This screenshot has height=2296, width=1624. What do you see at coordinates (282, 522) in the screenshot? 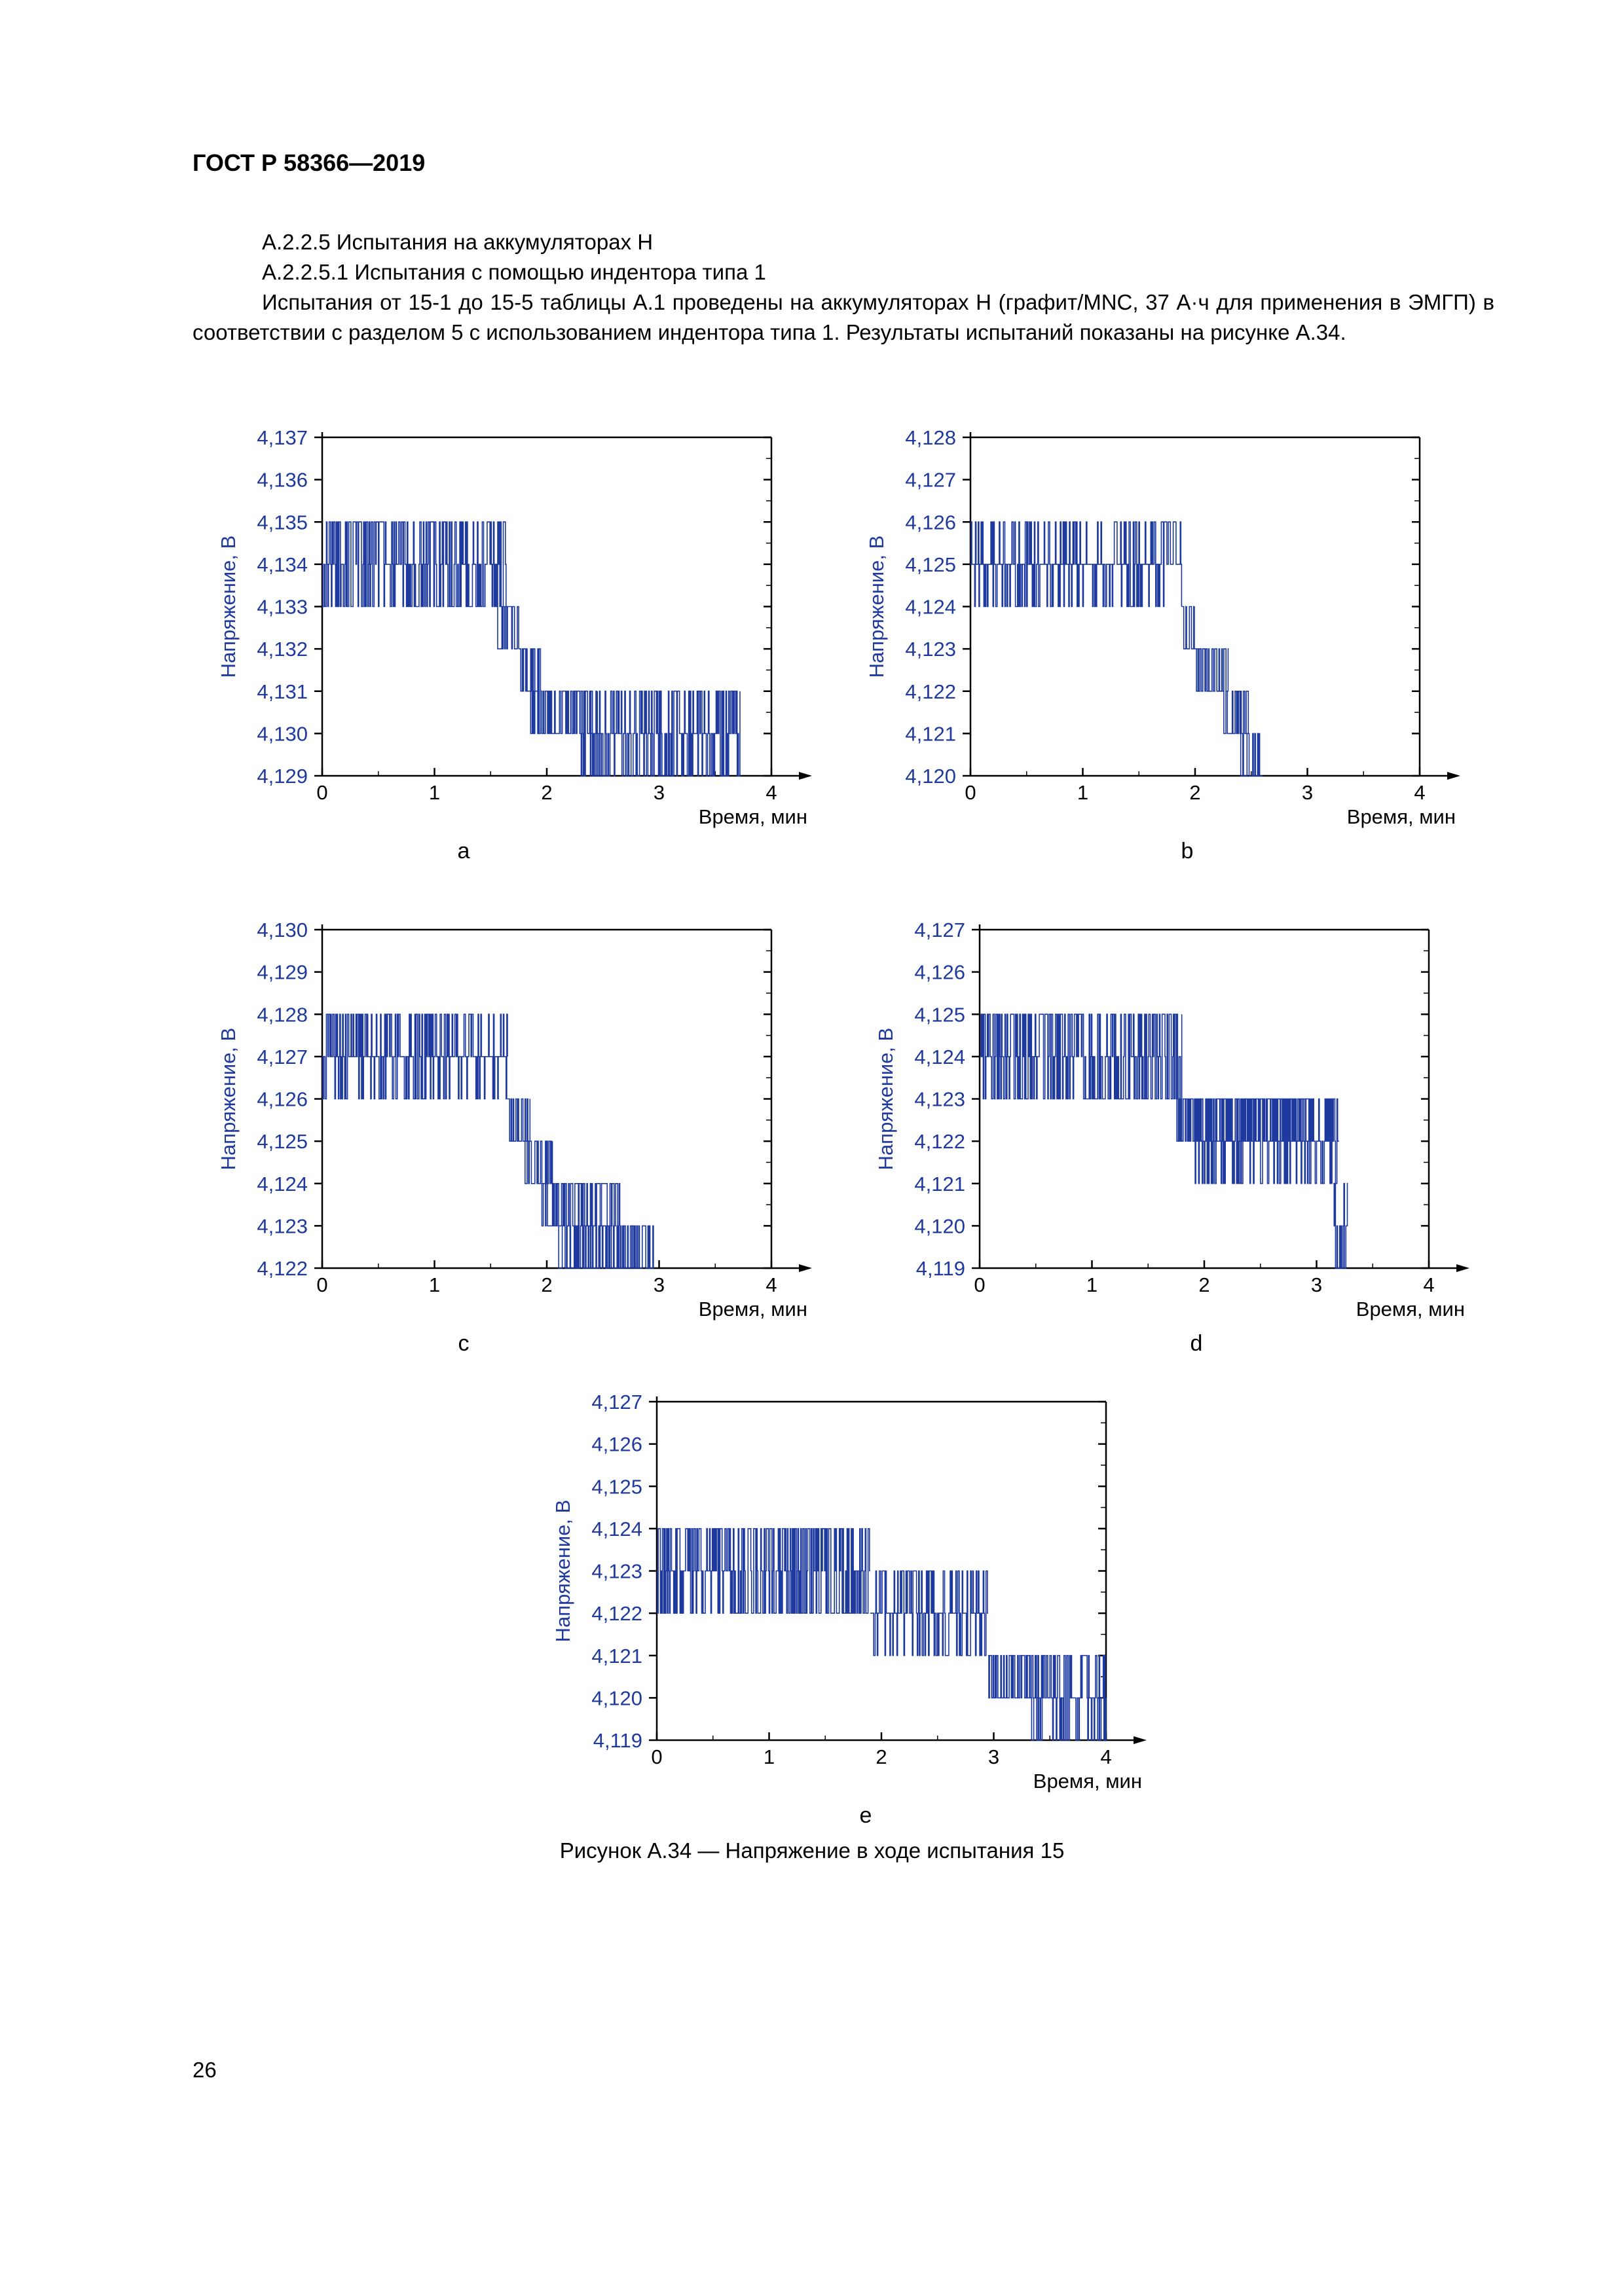
I see `y-tick-label: 4,135` at bounding box center [282, 522].